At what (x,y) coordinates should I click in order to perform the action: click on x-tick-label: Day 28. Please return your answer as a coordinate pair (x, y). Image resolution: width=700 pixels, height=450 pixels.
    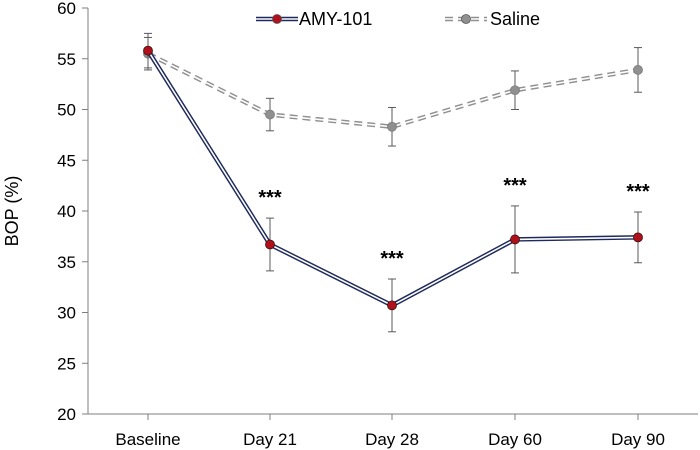
    Looking at the image, I should click on (392, 439).